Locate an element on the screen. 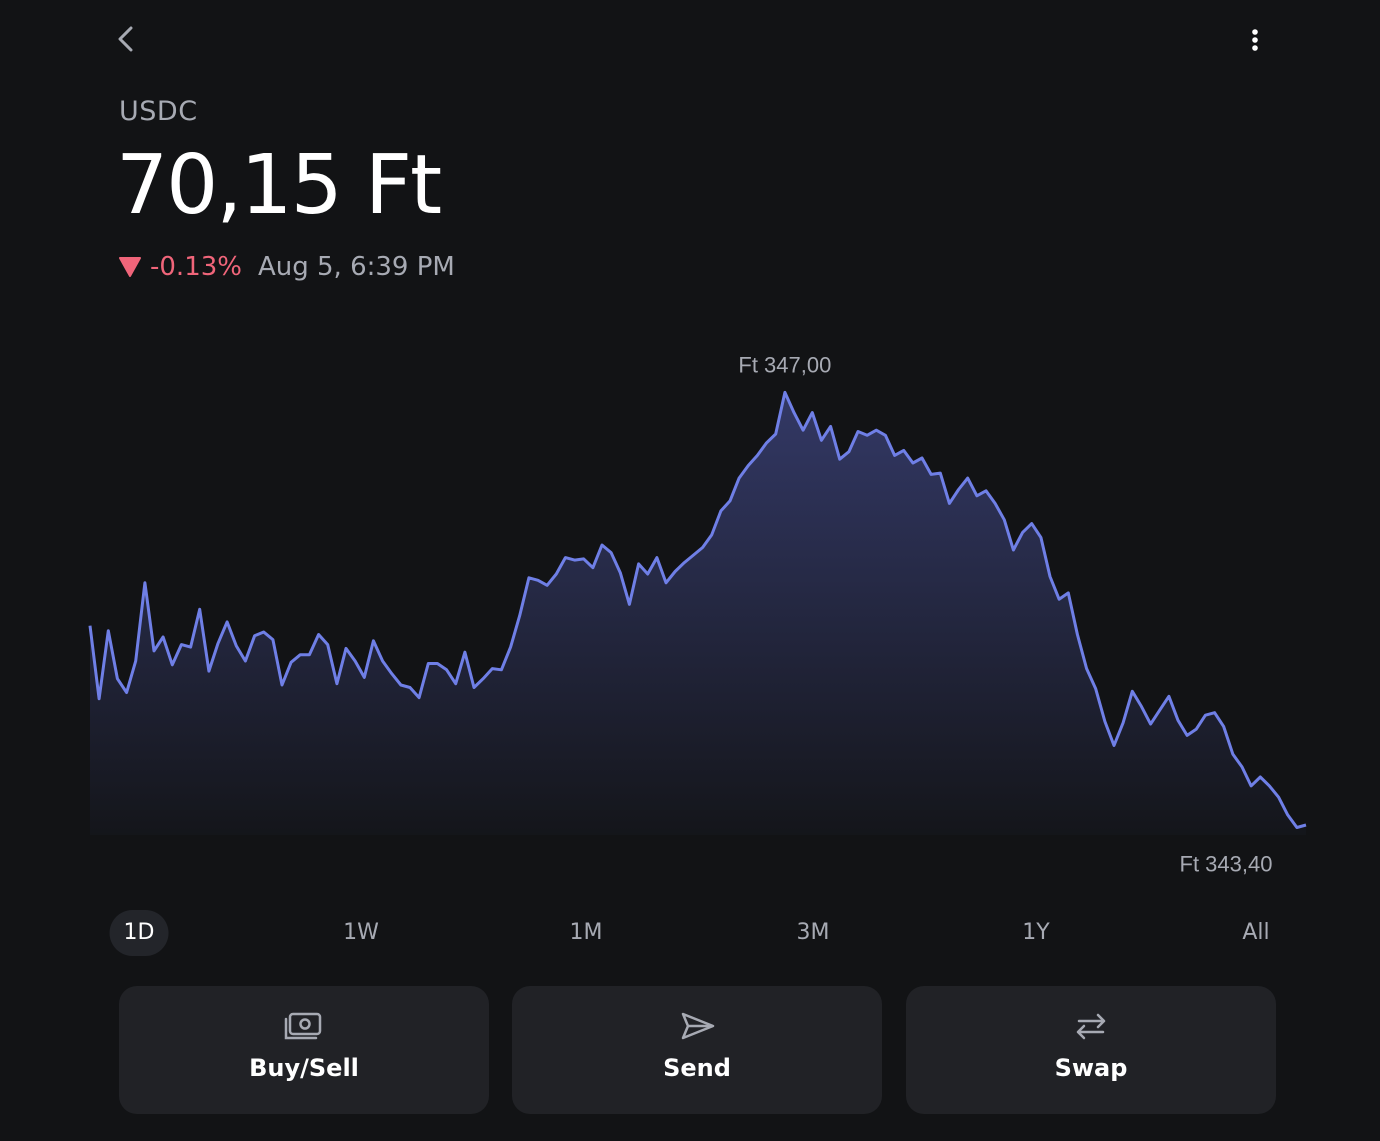 The width and height of the screenshot is (1380, 1141). more-vertical-icon is located at coordinates (1255, 40).